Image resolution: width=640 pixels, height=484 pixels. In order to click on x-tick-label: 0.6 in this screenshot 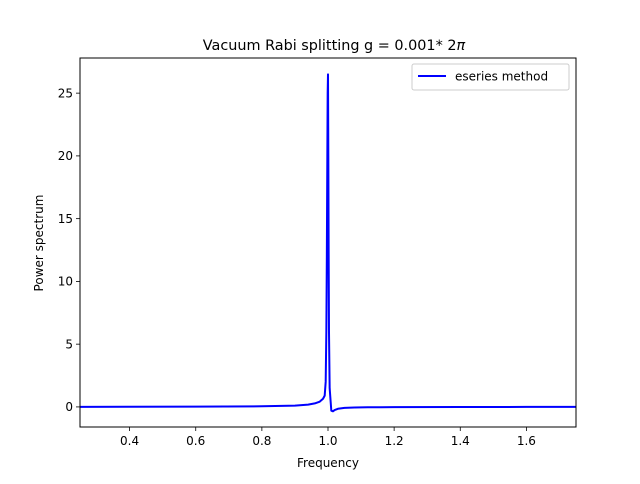, I will do `click(195, 441)`.